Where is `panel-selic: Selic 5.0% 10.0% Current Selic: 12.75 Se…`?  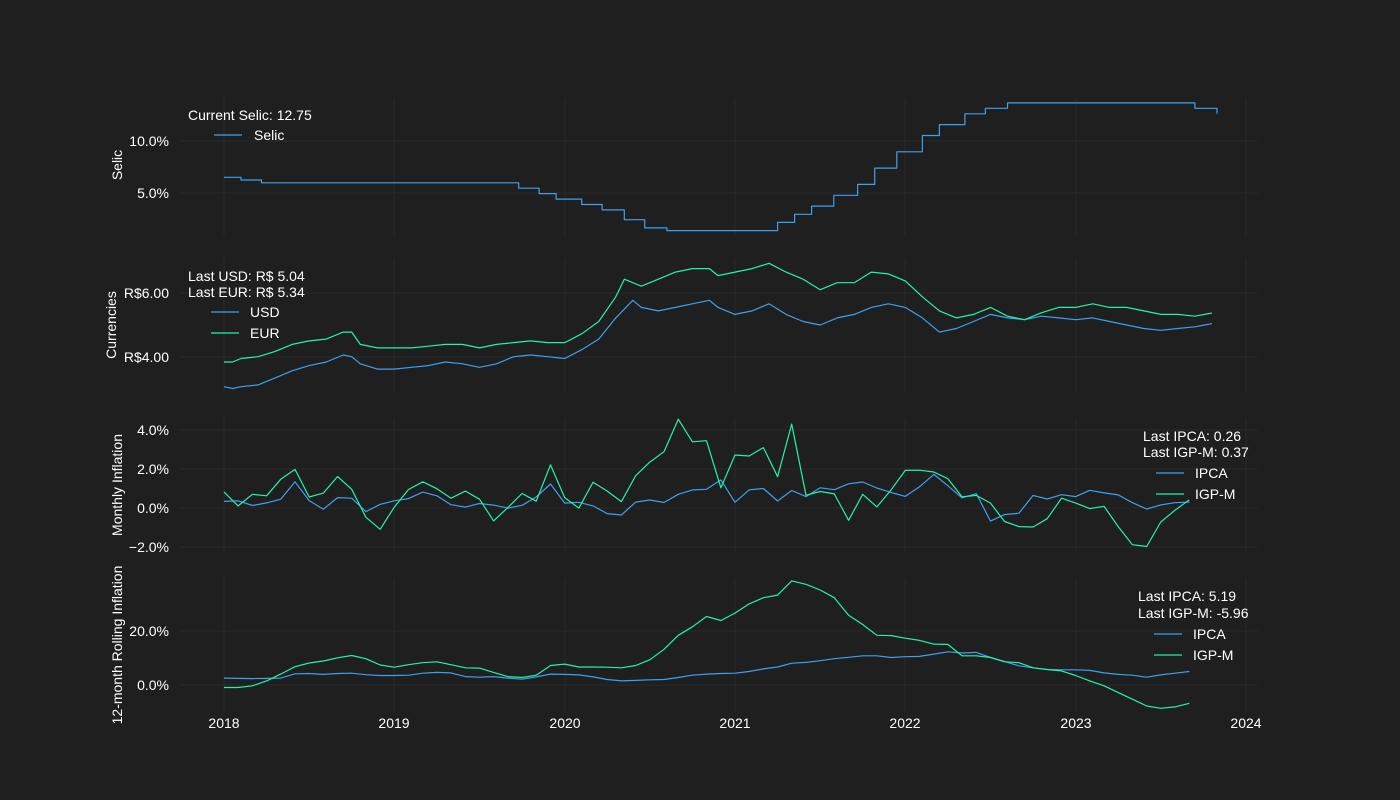
panel-selic: Selic 5.0% 10.0% Current Selic: 12.75 Se… is located at coordinates (683, 167).